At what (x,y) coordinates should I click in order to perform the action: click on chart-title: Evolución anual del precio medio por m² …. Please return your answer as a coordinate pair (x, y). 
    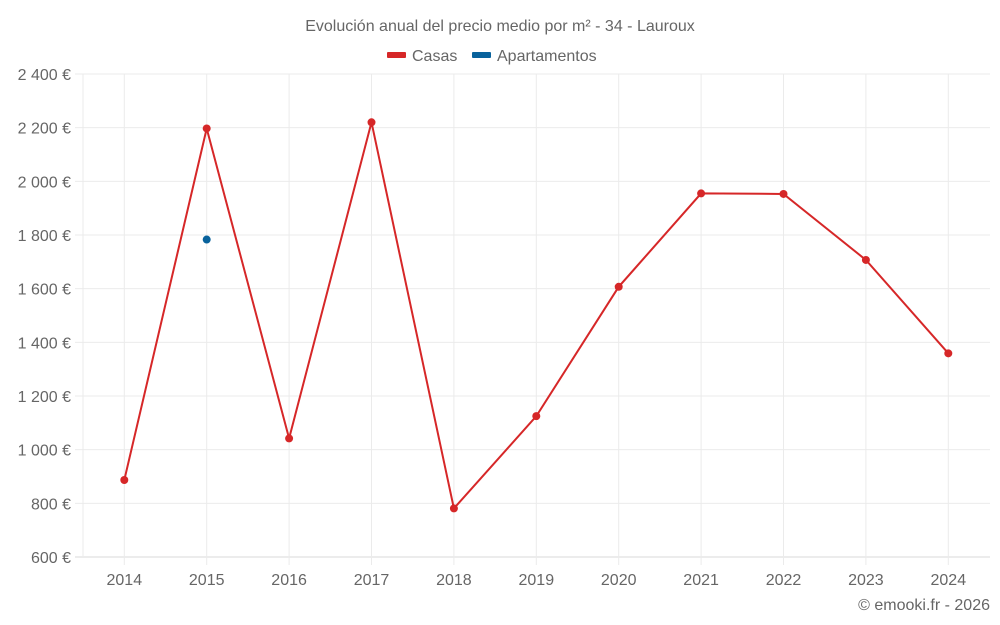
    Looking at the image, I should click on (500, 26).